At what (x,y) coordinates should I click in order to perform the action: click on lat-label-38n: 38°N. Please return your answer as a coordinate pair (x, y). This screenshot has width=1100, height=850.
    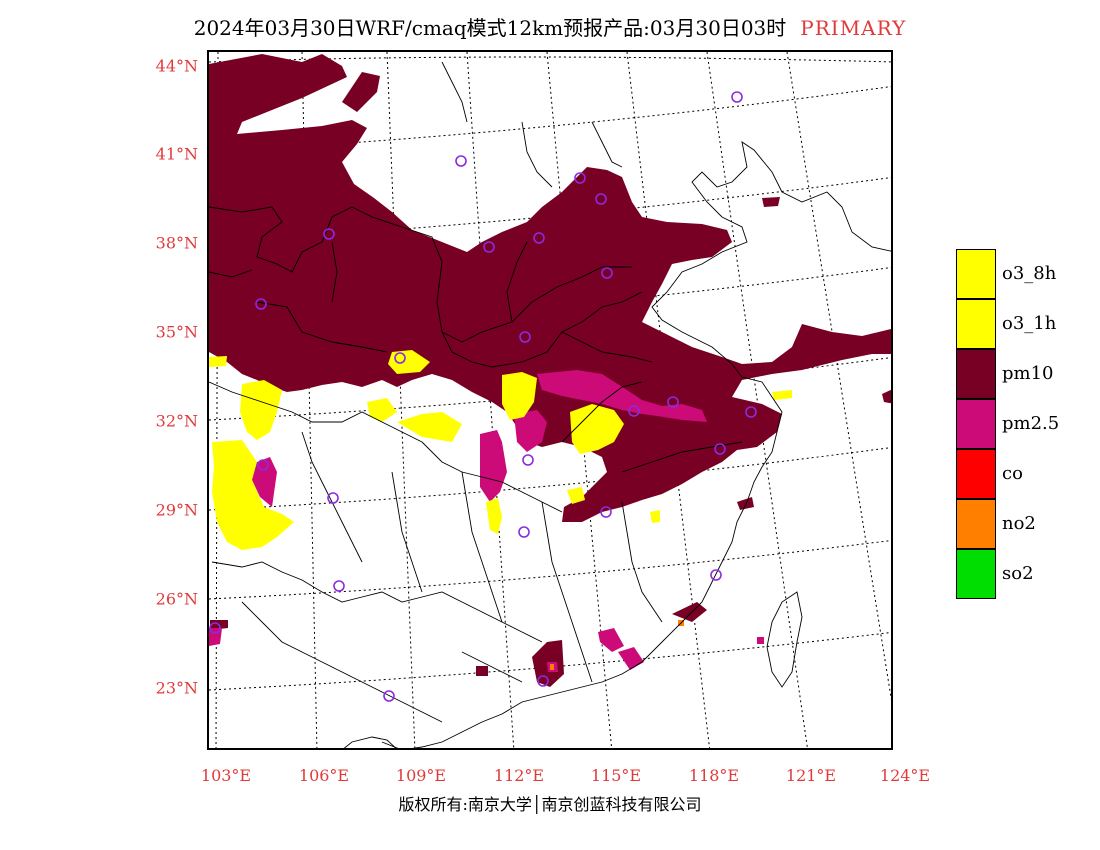
    Looking at the image, I should click on (176, 243).